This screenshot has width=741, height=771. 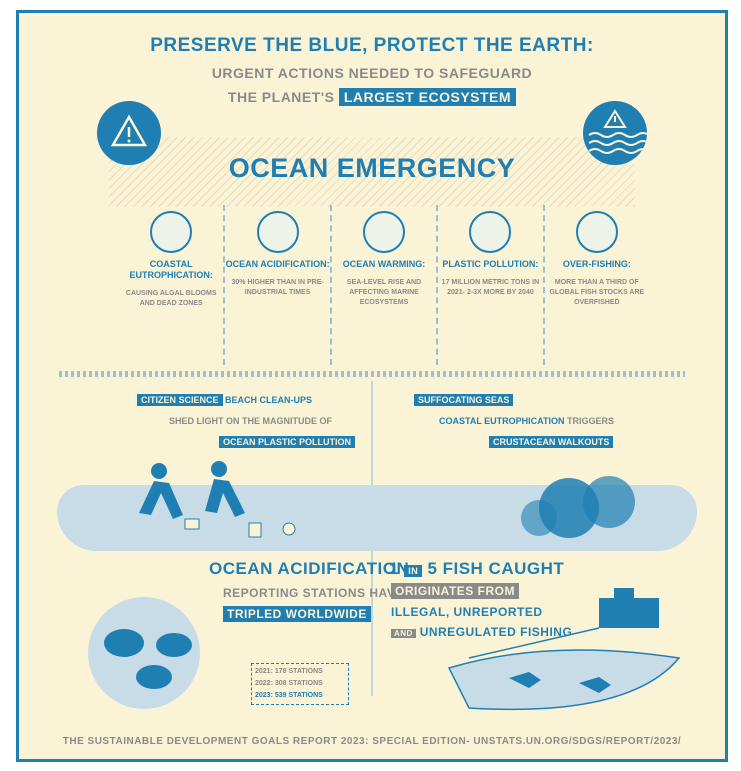 I want to click on fish-stat-one: 1, so click(x=394, y=568).